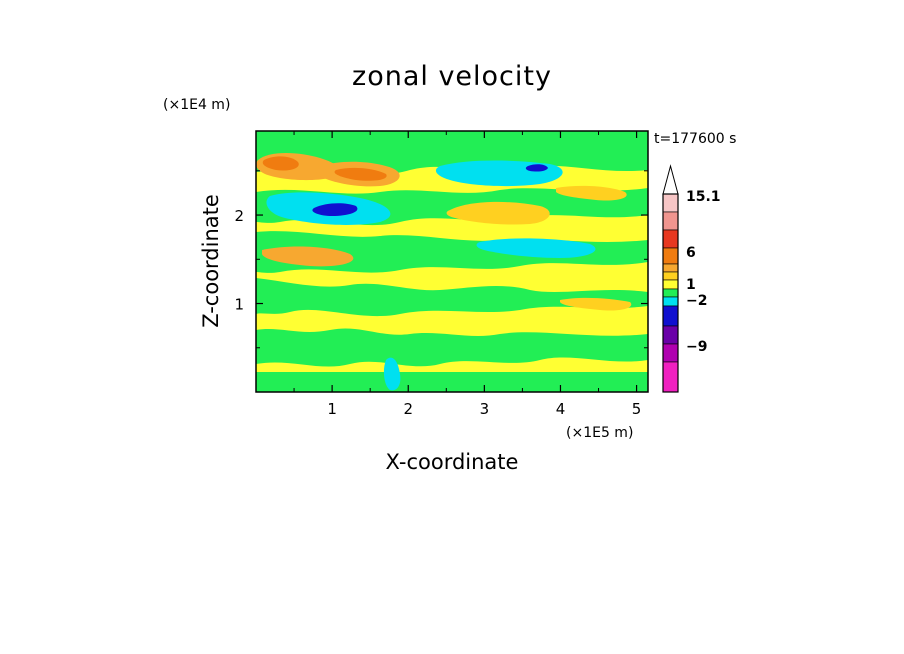 Image resolution: width=904 pixels, height=654 pixels. What do you see at coordinates (441, 259) in the screenshot?
I see `y-axis: 12` at bounding box center [441, 259].